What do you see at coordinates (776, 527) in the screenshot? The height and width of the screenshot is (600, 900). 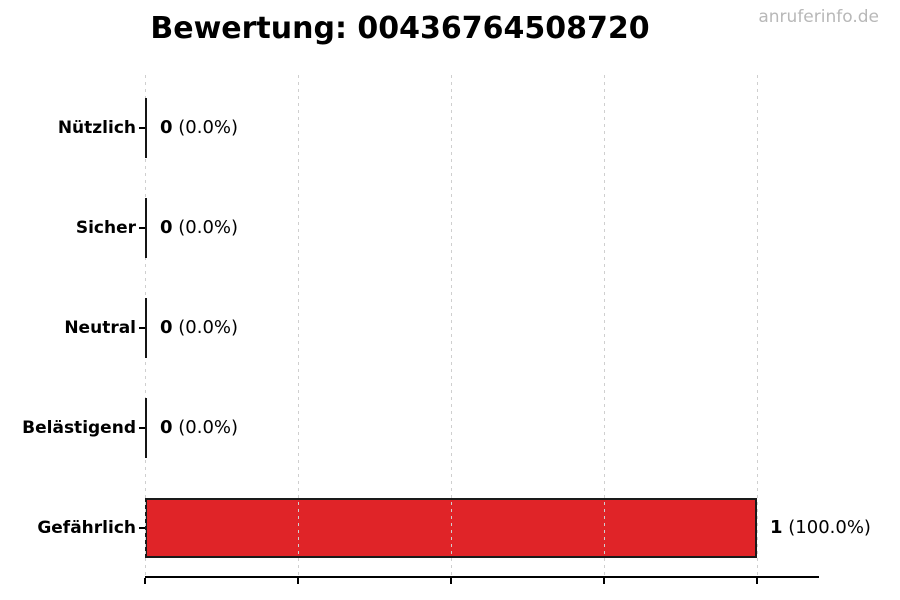 I see `value-count: 1` at bounding box center [776, 527].